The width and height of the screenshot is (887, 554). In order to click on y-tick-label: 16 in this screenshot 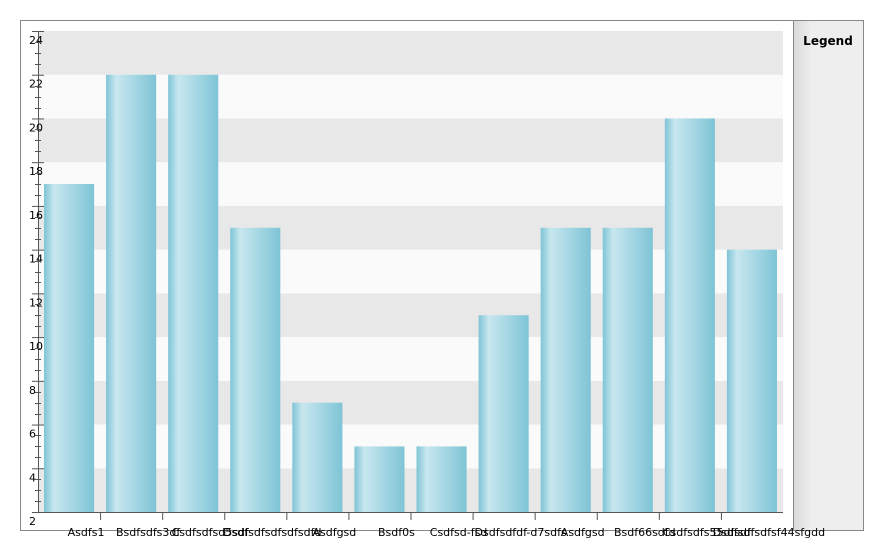, I will do `click(36, 215)`.